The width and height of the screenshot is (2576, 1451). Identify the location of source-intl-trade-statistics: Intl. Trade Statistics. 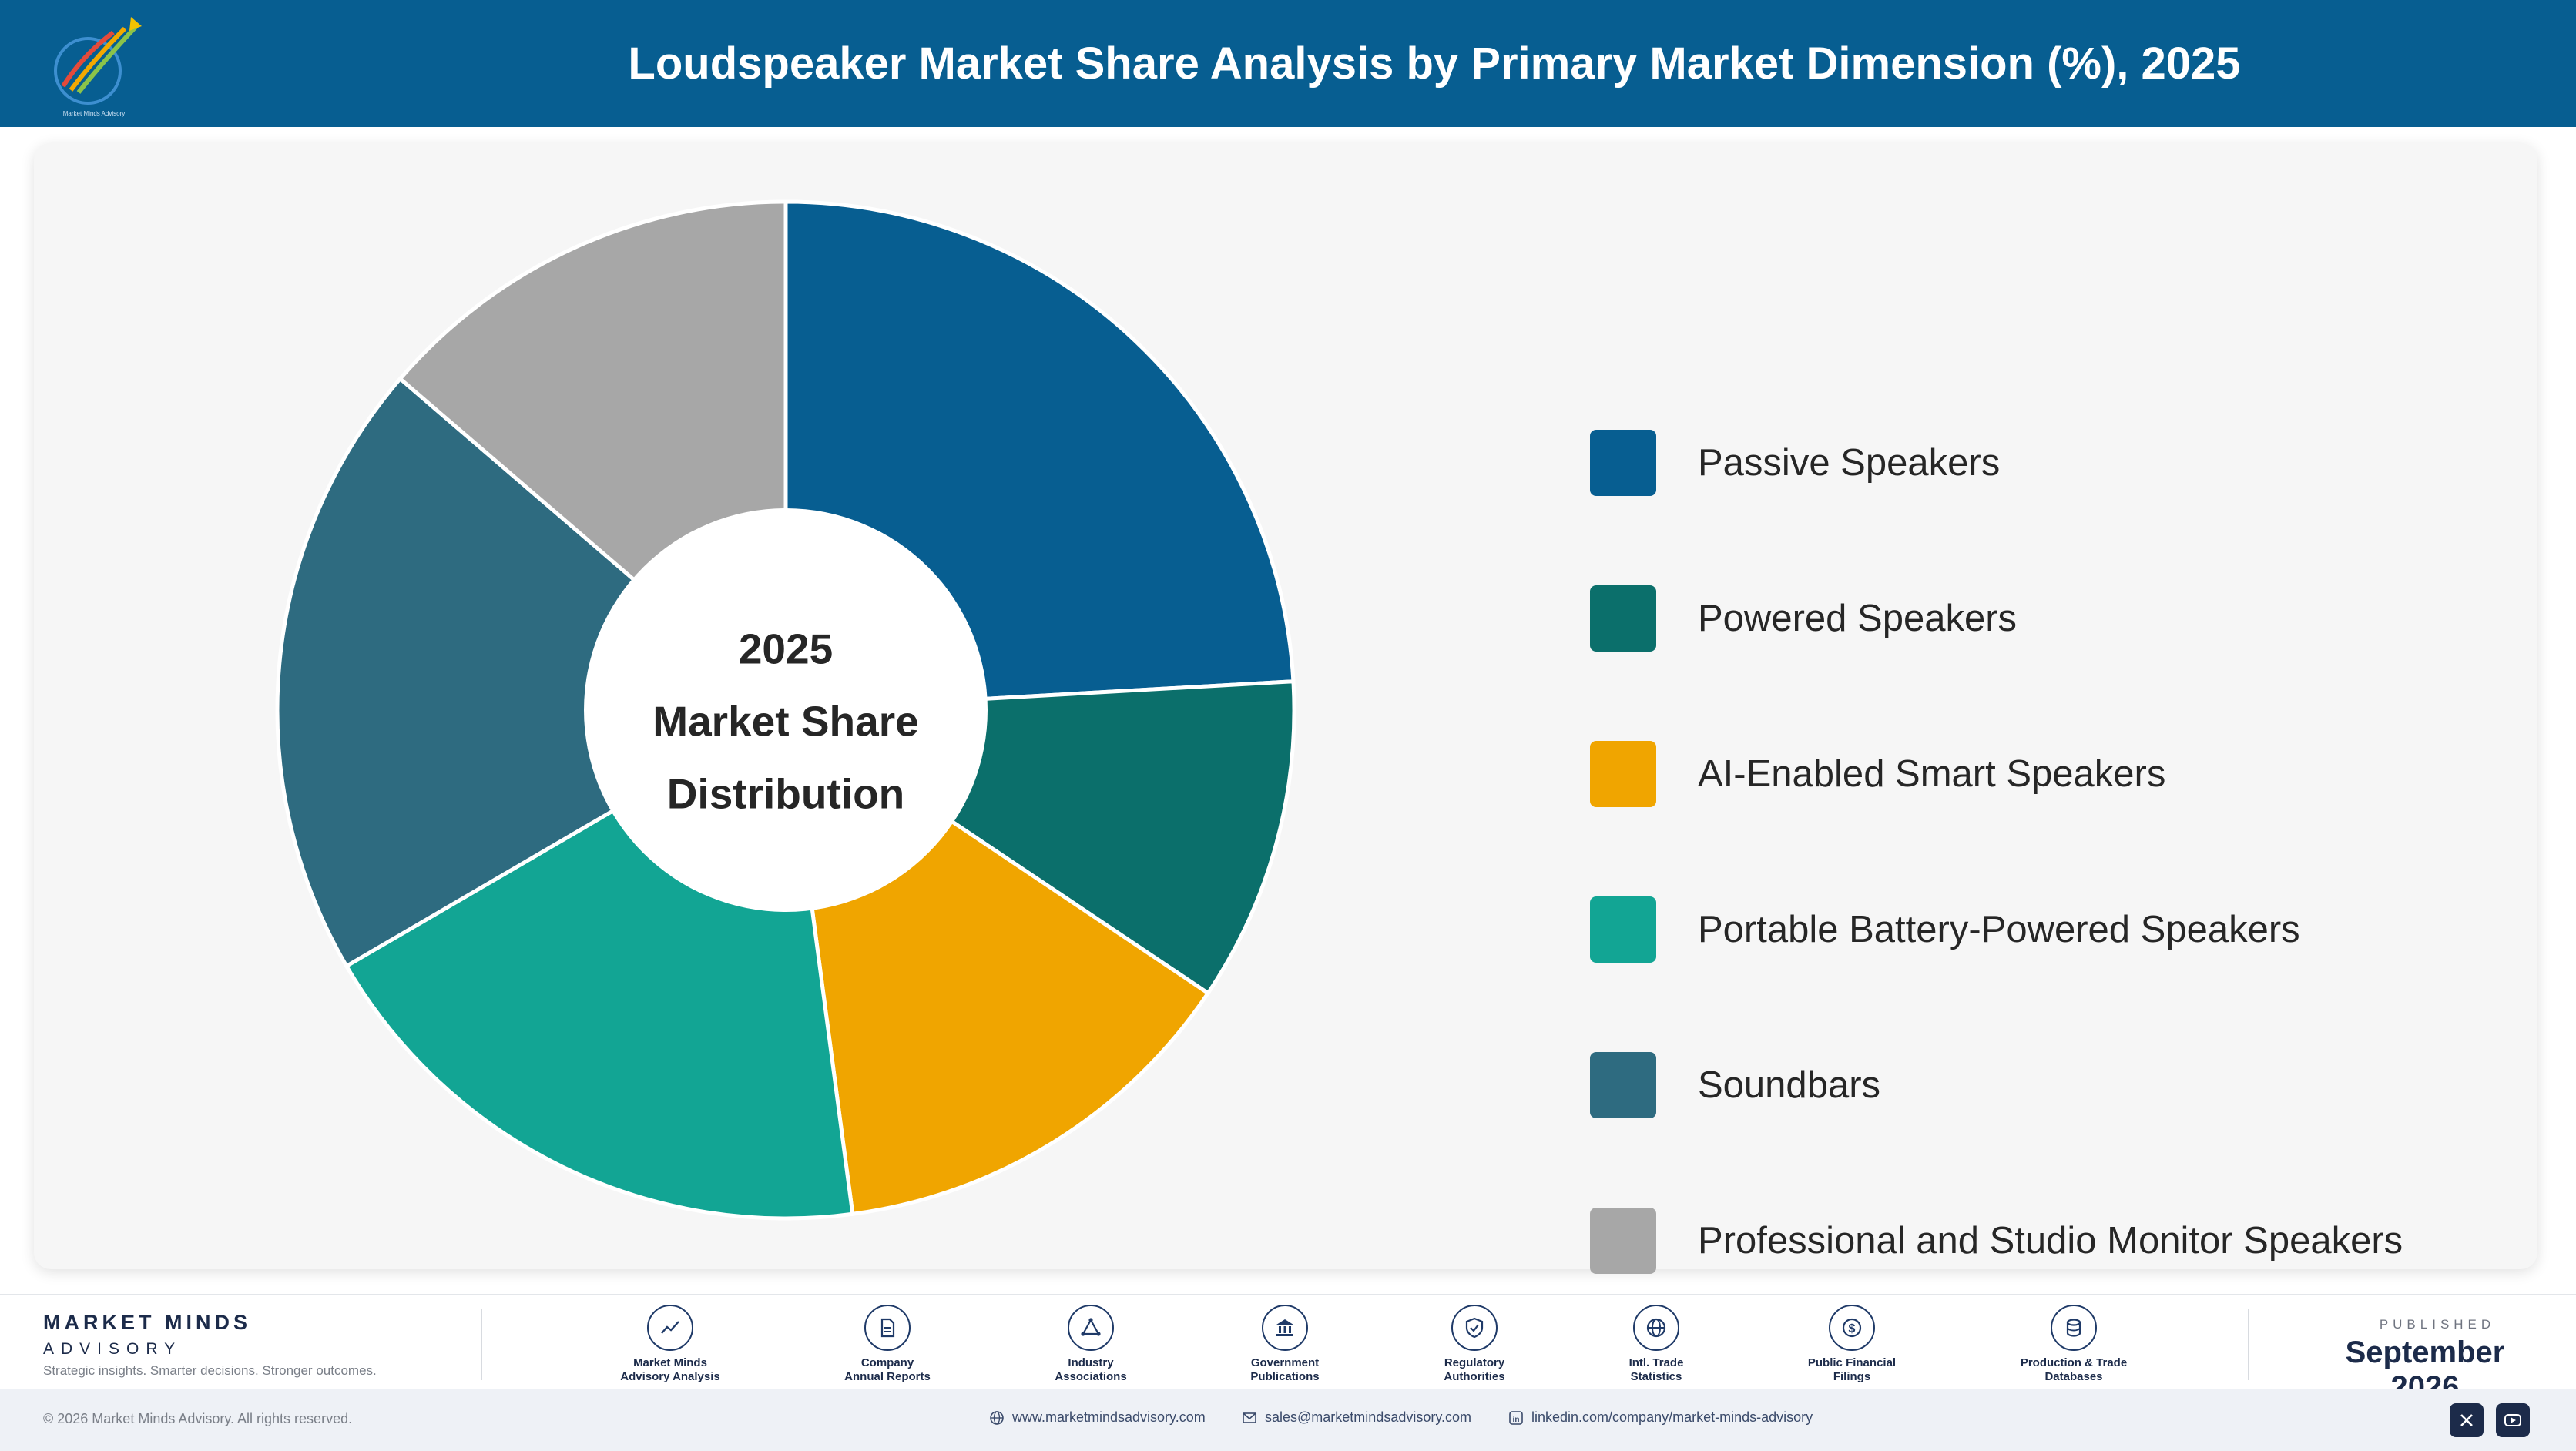
(1656, 1344).